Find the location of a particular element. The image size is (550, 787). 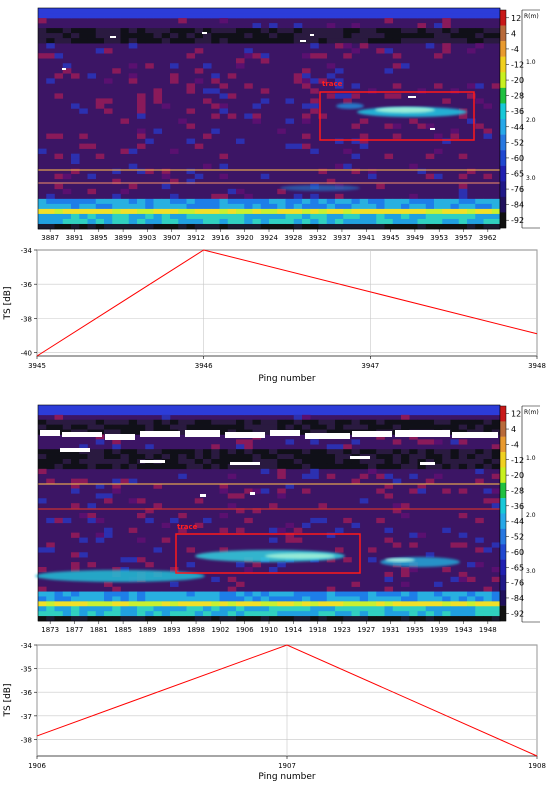

x-tick-label: 3924 is located at coordinates (269, 238).